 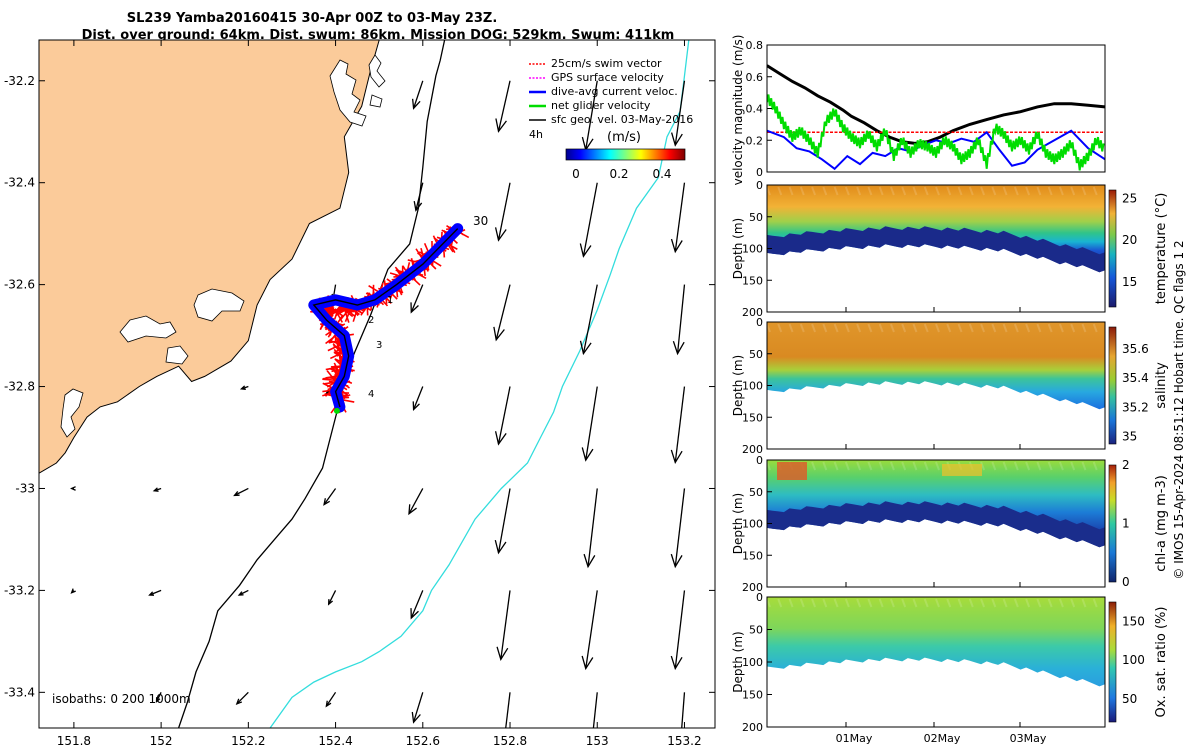 I want to click on chl-surface-patch, so click(x=792, y=471).